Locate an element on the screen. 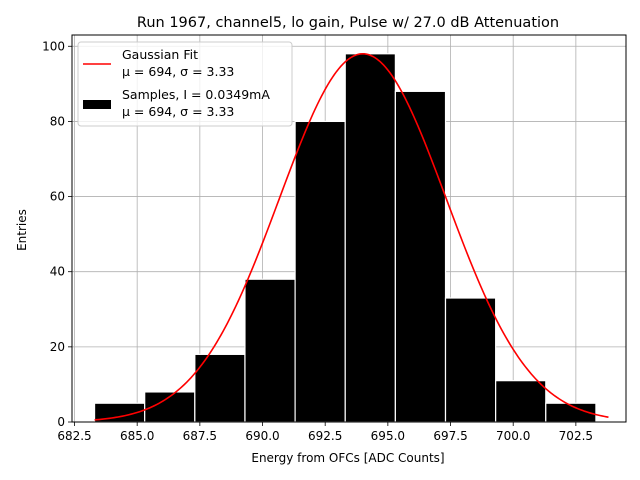  y-tick-label: 0 is located at coordinates (61, 422).